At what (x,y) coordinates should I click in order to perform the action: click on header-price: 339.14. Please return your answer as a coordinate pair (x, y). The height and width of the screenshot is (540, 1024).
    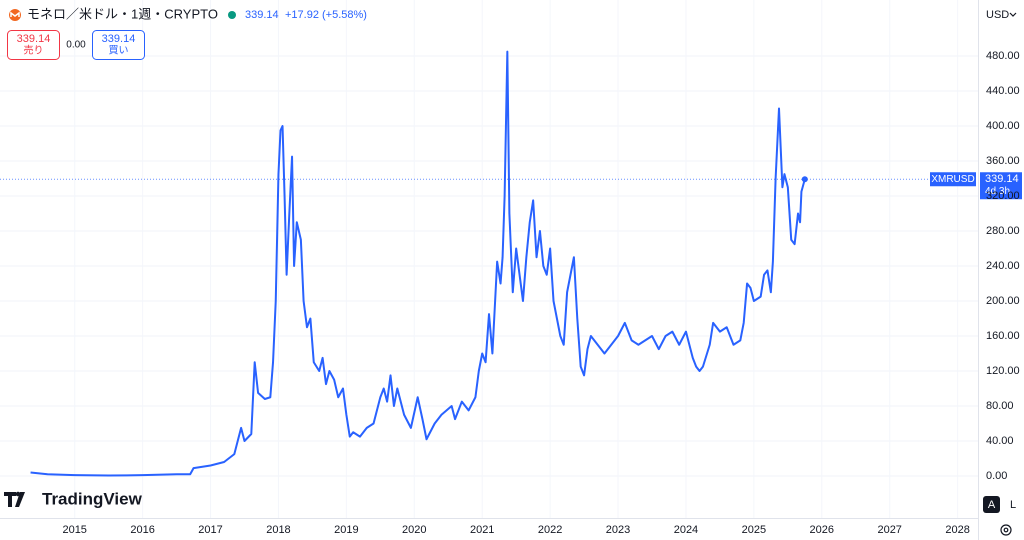
    Looking at the image, I should click on (262, 15).